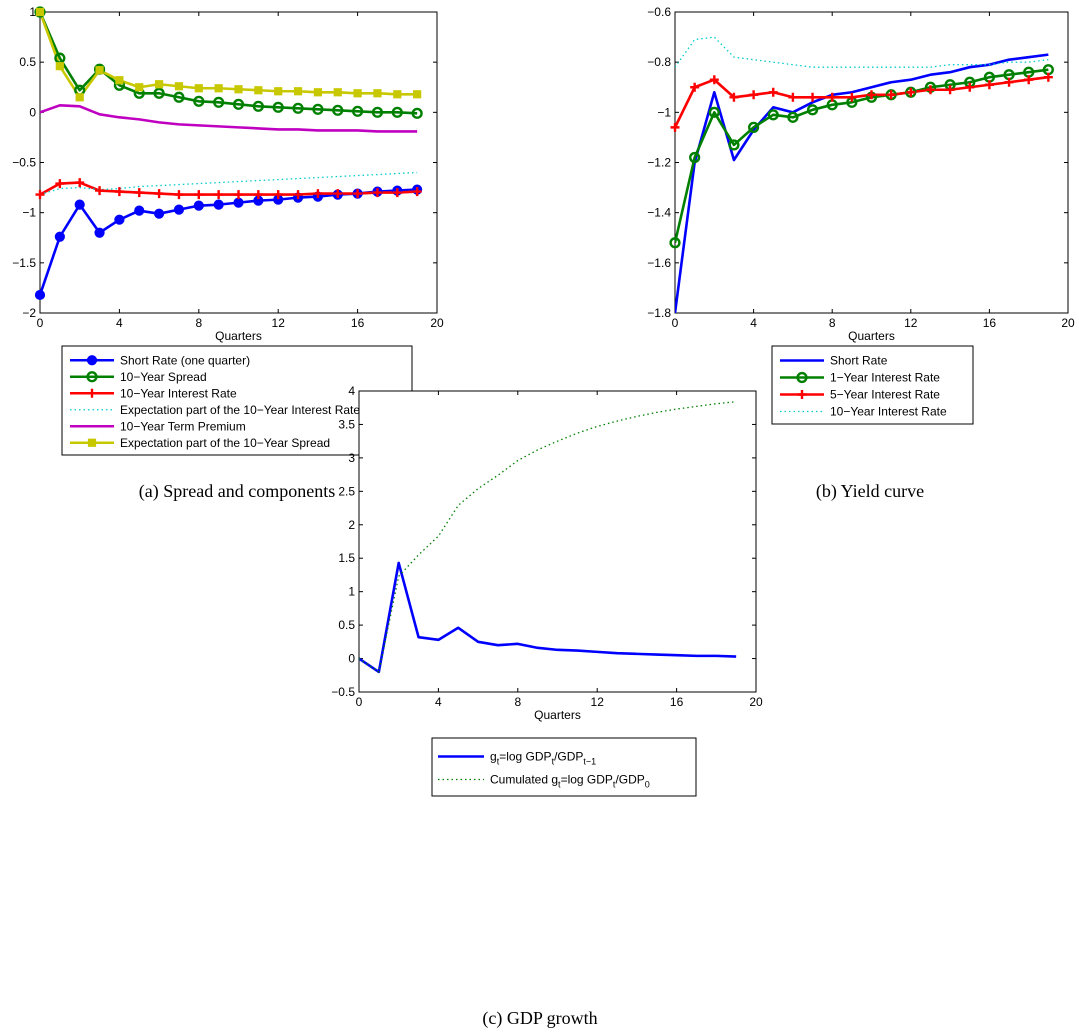 This screenshot has height=1034, width=1079. What do you see at coordinates (437, 323) in the screenshot?
I see `panel-a-xtick-label: 20` at bounding box center [437, 323].